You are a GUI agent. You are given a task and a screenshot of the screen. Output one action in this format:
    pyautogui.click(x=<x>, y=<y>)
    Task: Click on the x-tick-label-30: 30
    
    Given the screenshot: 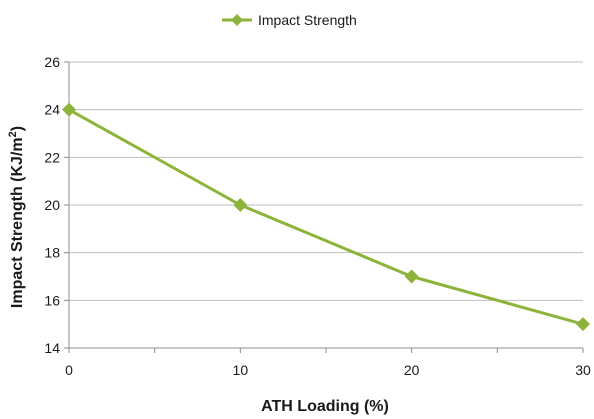 What is the action you would take?
    pyautogui.click(x=583, y=370)
    